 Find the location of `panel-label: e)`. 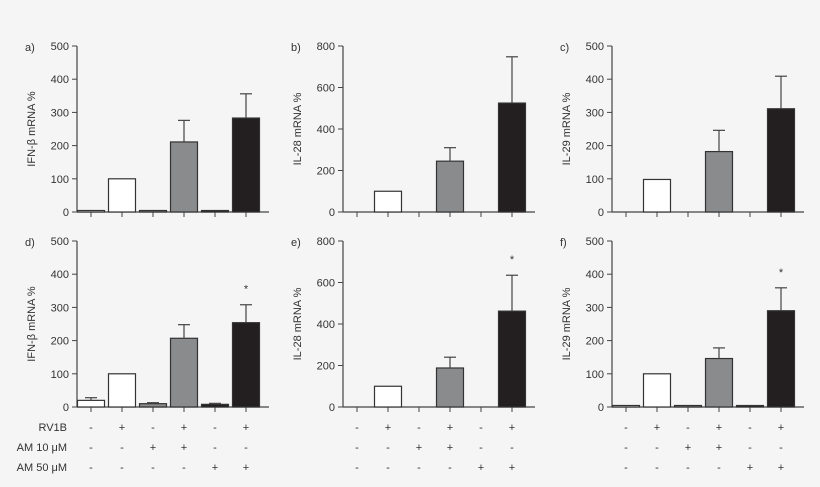

panel-label: e) is located at coordinates (296, 243).